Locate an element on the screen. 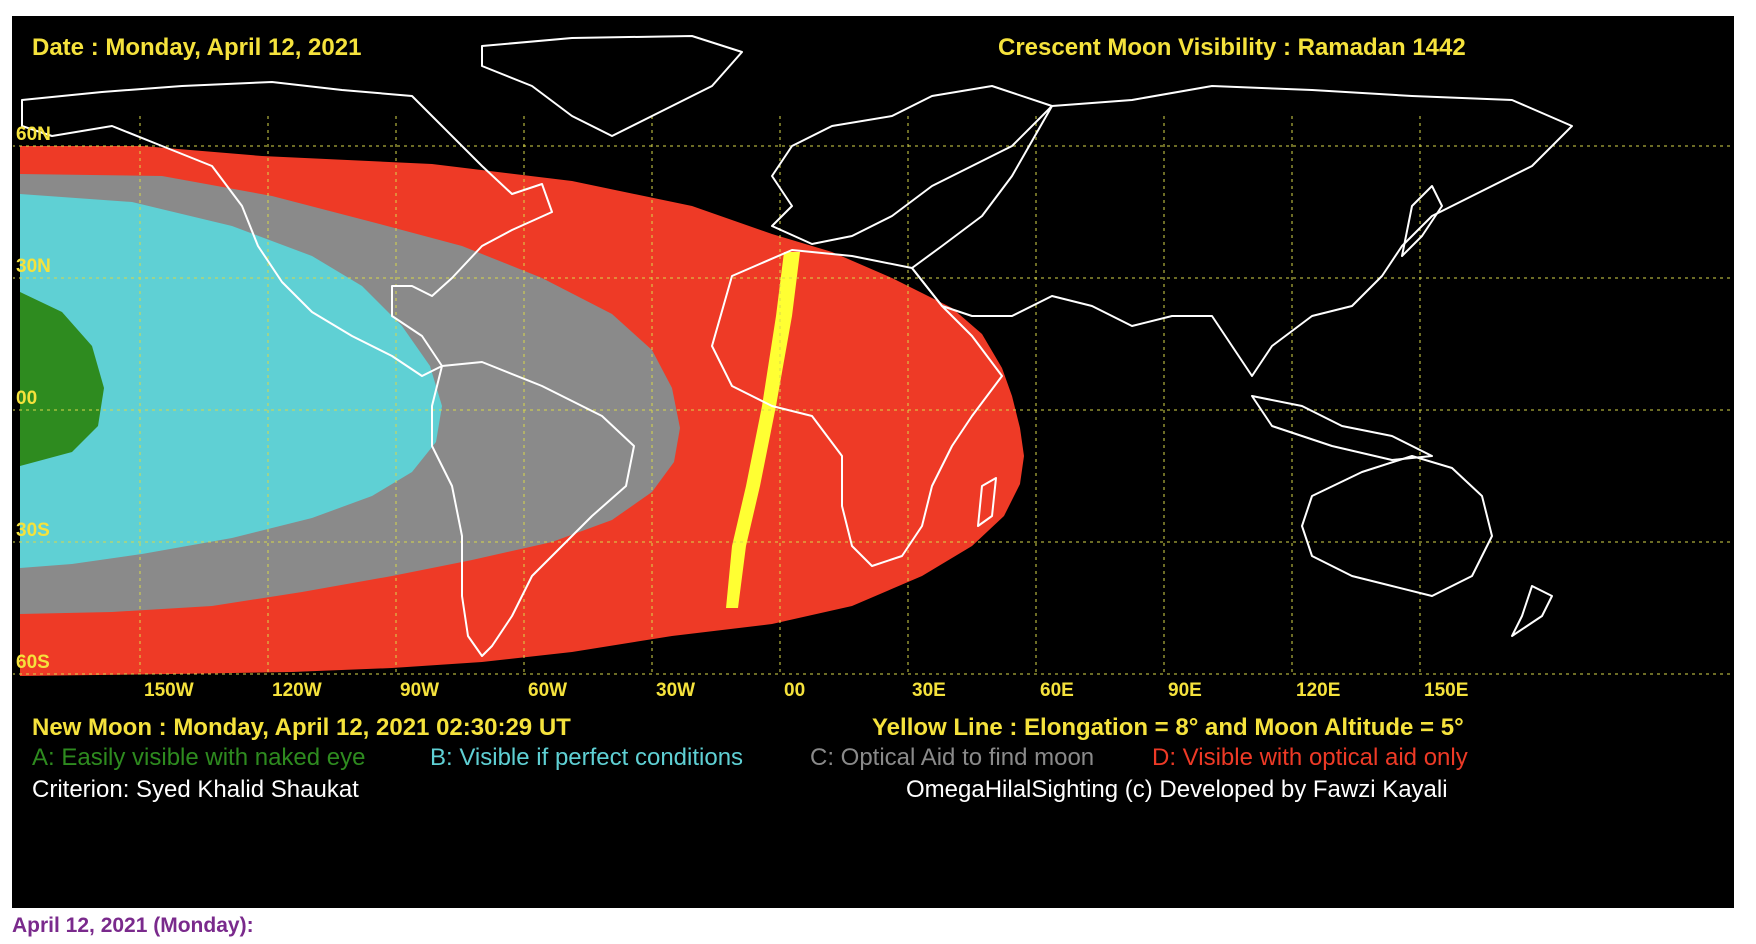 The width and height of the screenshot is (1756, 944). legend-d: D: Visible with optical aid only is located at coordinates (1310, 757).